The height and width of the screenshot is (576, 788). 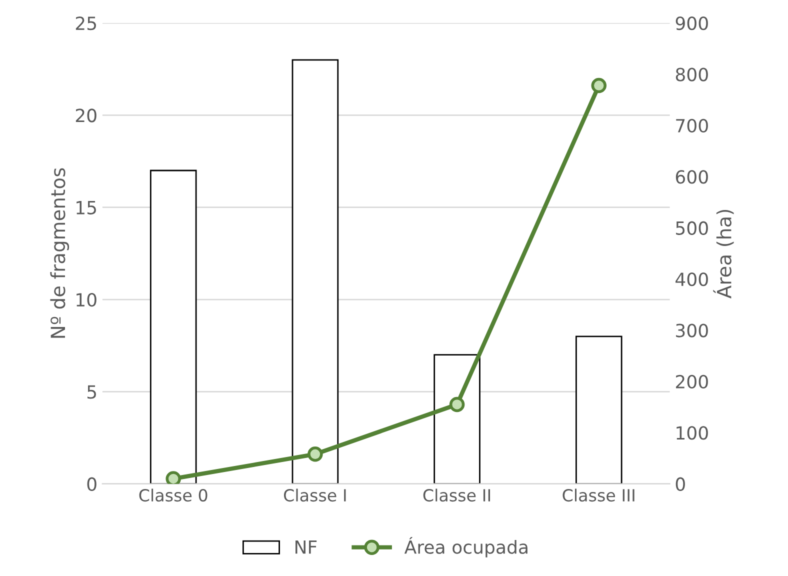 What do you see at coordinates (86, 115) in the screenshot?
I see `y-tick-label: 20` at bounding box center [86, 115].